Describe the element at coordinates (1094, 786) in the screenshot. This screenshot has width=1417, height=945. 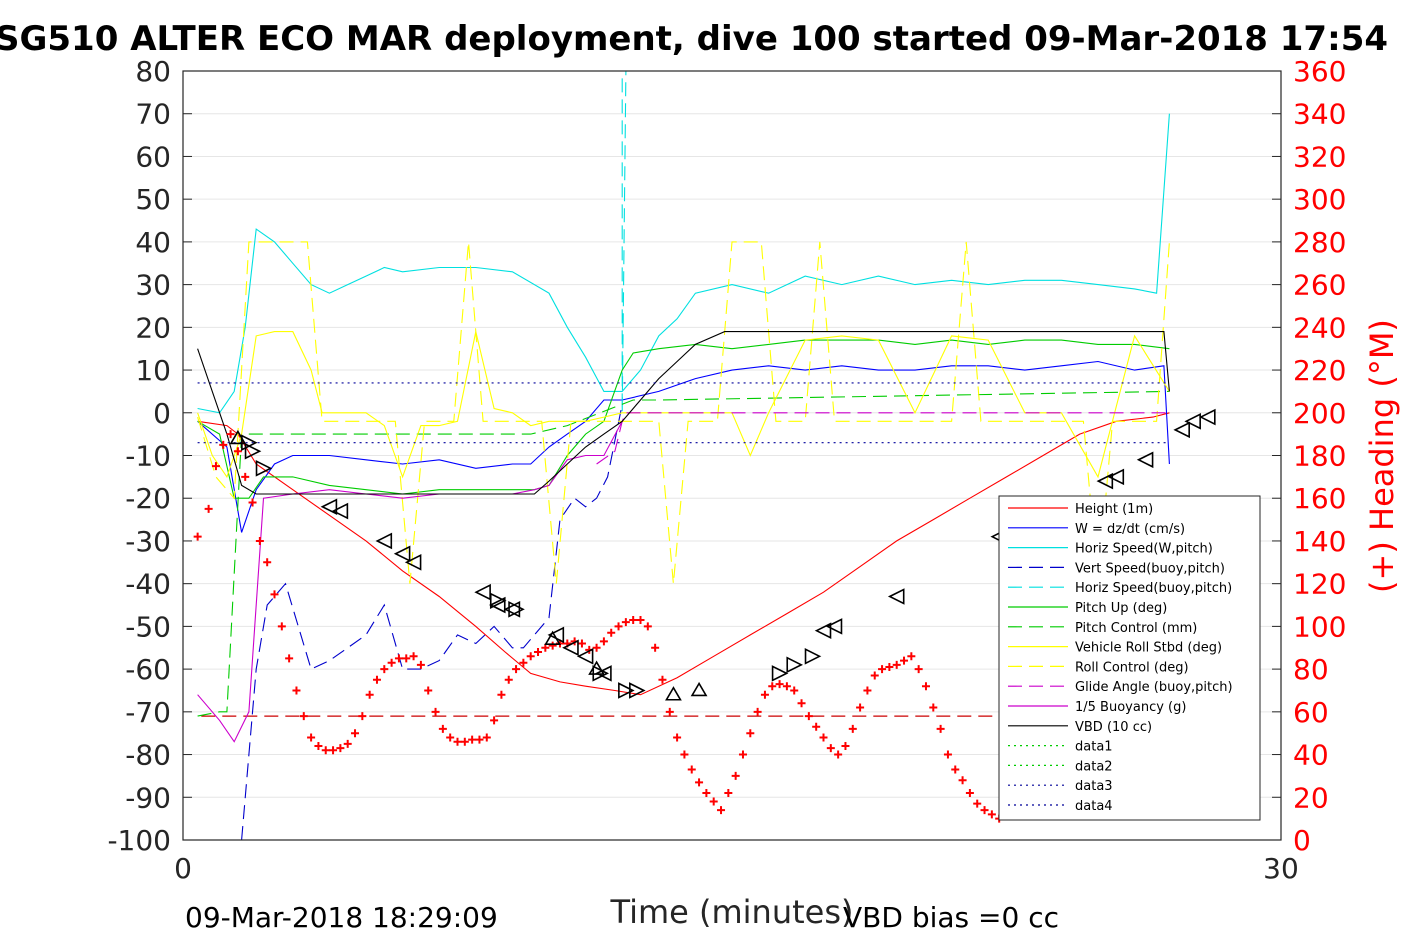
I see `legend-entry: data3` at that location.